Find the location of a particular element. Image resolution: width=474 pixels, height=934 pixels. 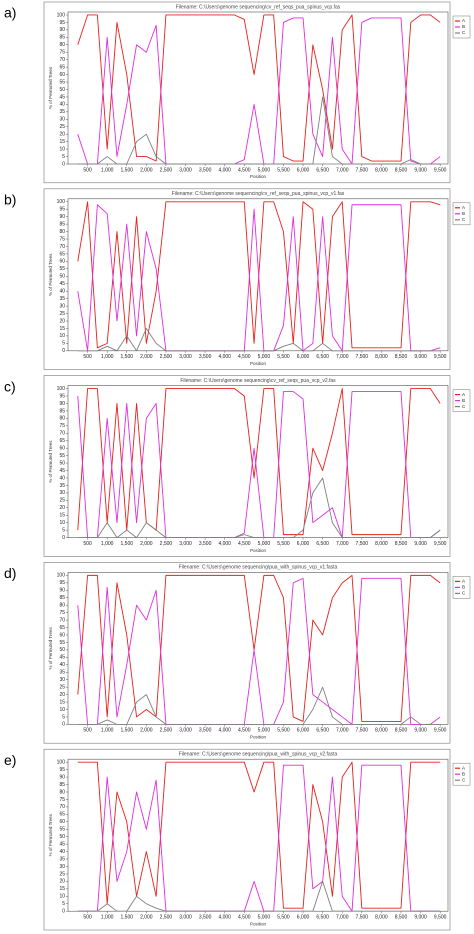

x-tick-label: 2,500 is located at coordinates (166, 544).